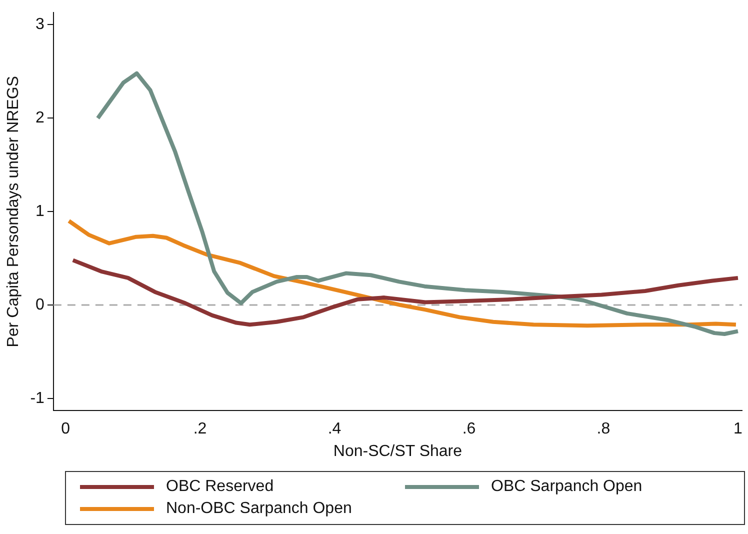  I want to click on y-axis-title: Per Capita Persondays under NREGS, so click(13, 212).